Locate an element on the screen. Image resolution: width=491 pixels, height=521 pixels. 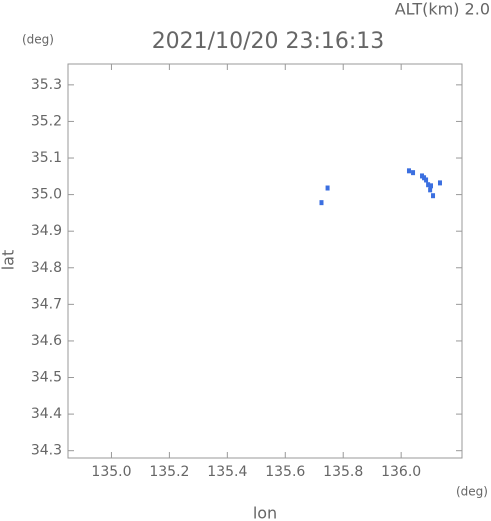
x-tick-label: 136.0 is located at coordinates (401, 472).